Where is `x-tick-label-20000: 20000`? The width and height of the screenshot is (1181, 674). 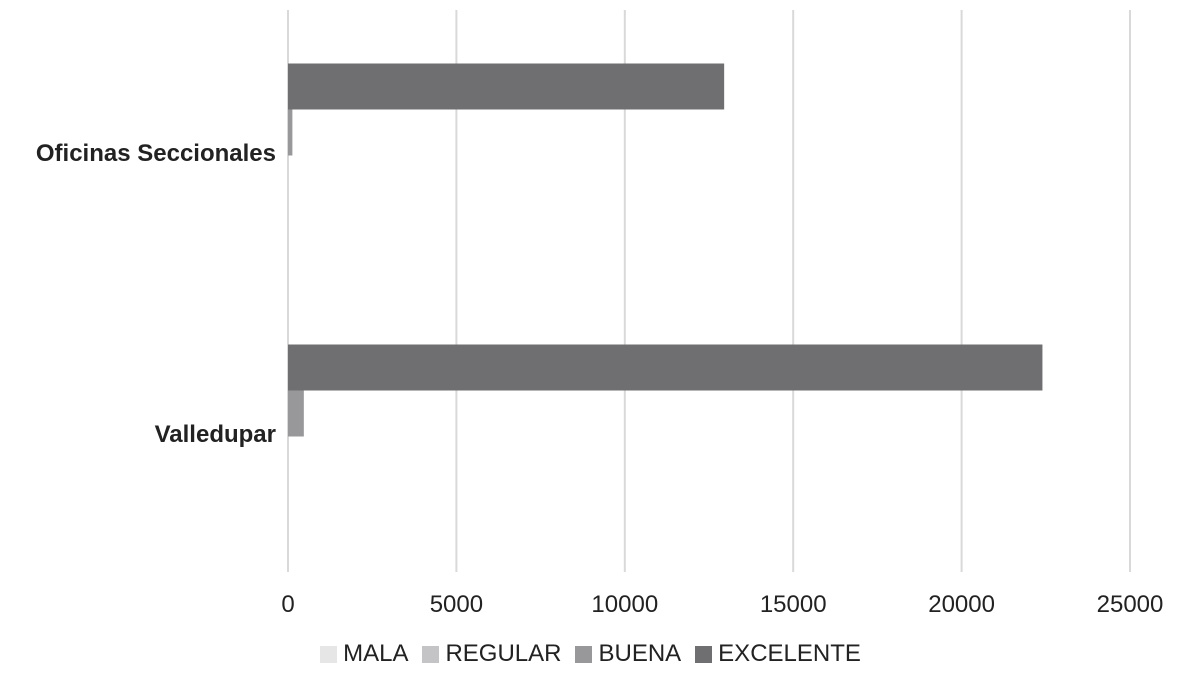 x-tick-label-20000: 20000 is located at coordinates (961, 604).